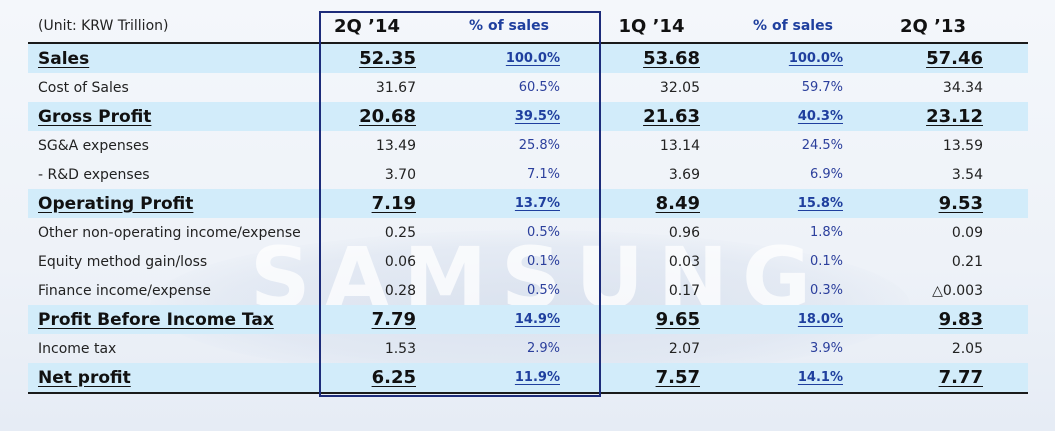 Image resolution: width=1055 pixels, height=431 pixels. Describe the element at coordinates (679, 145) in the screenshot. I see `value-cell: 13.14` at that location.